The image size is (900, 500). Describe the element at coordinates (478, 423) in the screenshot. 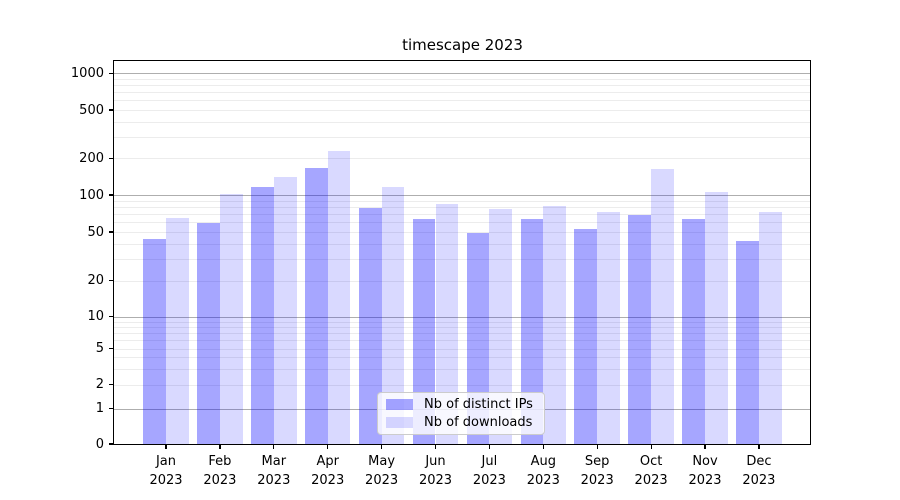

I see `legend-label-downloads: Nb of downloads` at that location.